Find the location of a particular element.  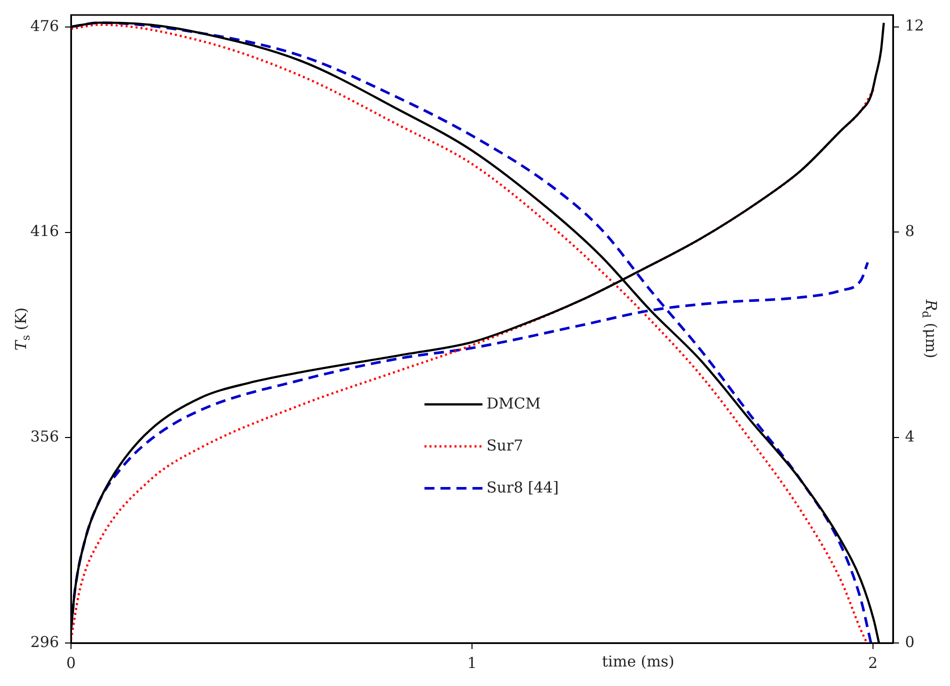

legend-label: Sur8 [44] is located at coordinates (522, 487).